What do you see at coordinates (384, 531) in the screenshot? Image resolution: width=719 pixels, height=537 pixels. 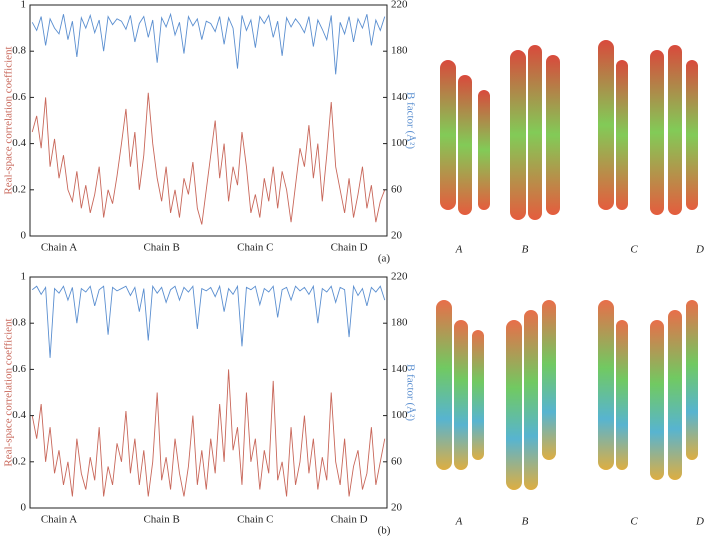 I see `panel-label: (b)` at bounding box center [384, 531].